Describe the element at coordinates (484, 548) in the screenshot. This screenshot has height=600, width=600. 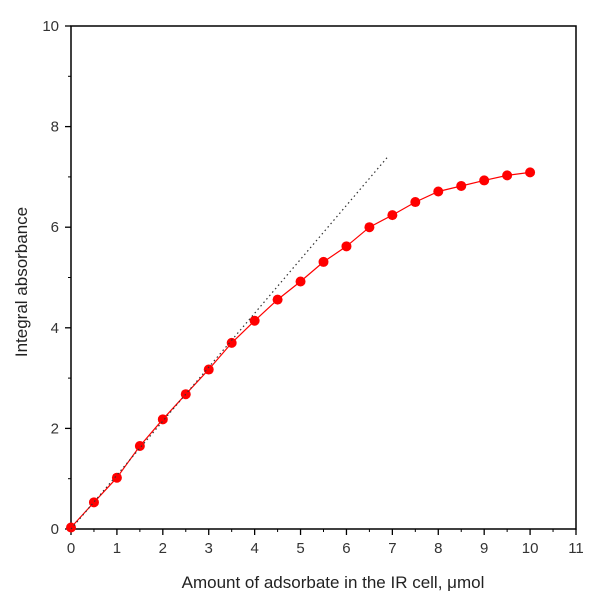
I see `x-tick-label: 9` at that location.